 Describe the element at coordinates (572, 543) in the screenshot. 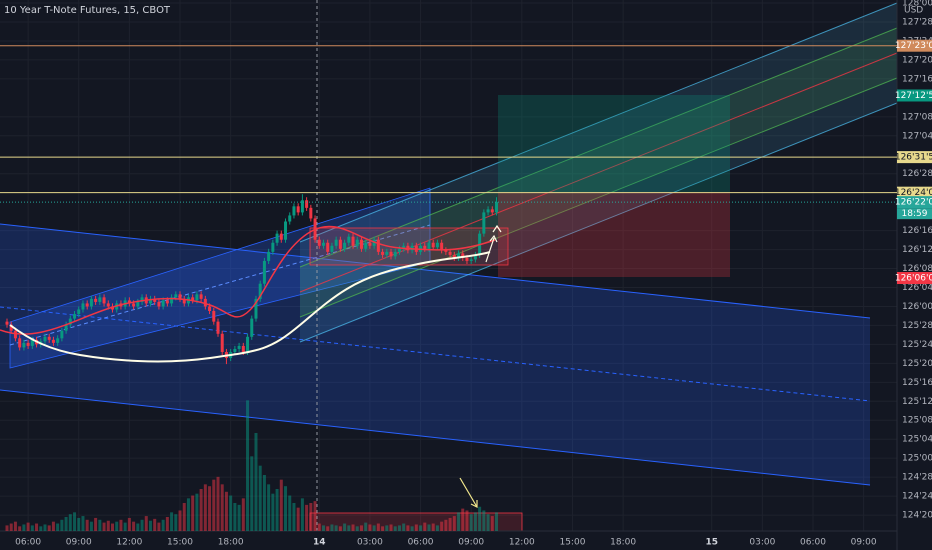

I see `x-tick-label: 15:00` at that location.